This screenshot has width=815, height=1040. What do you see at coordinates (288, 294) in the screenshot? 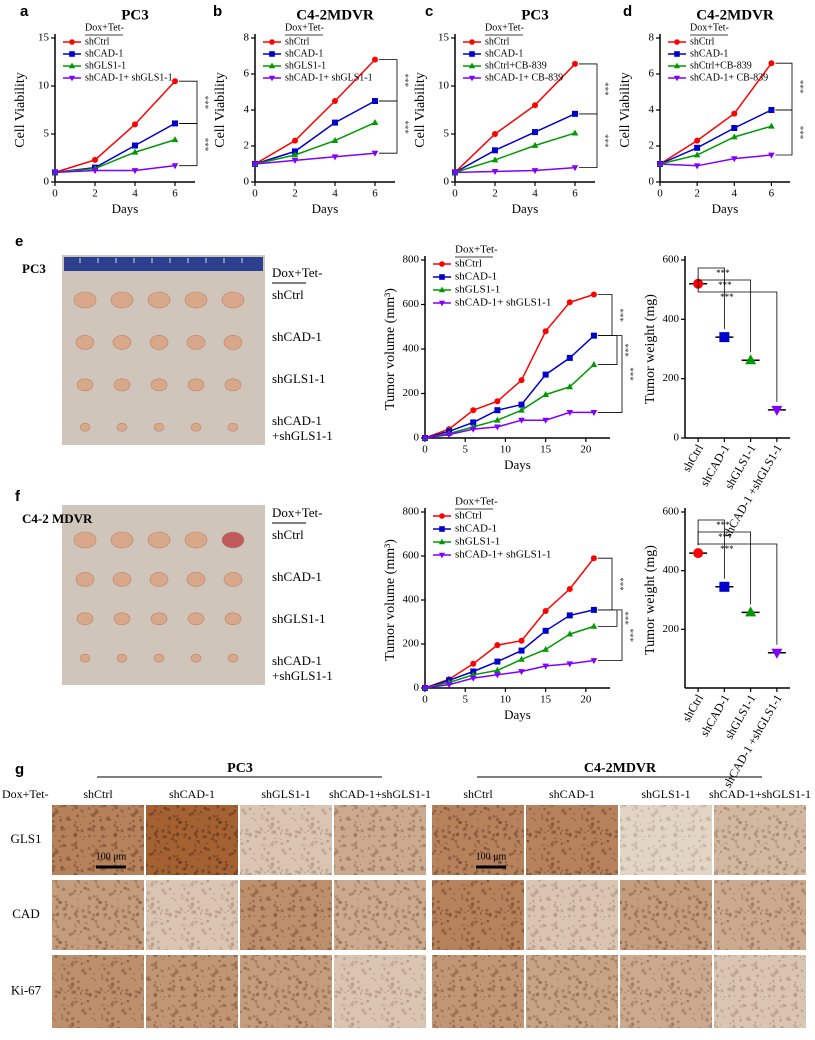
I see `group-label: shCtrl` at bounding box center [288, 294].